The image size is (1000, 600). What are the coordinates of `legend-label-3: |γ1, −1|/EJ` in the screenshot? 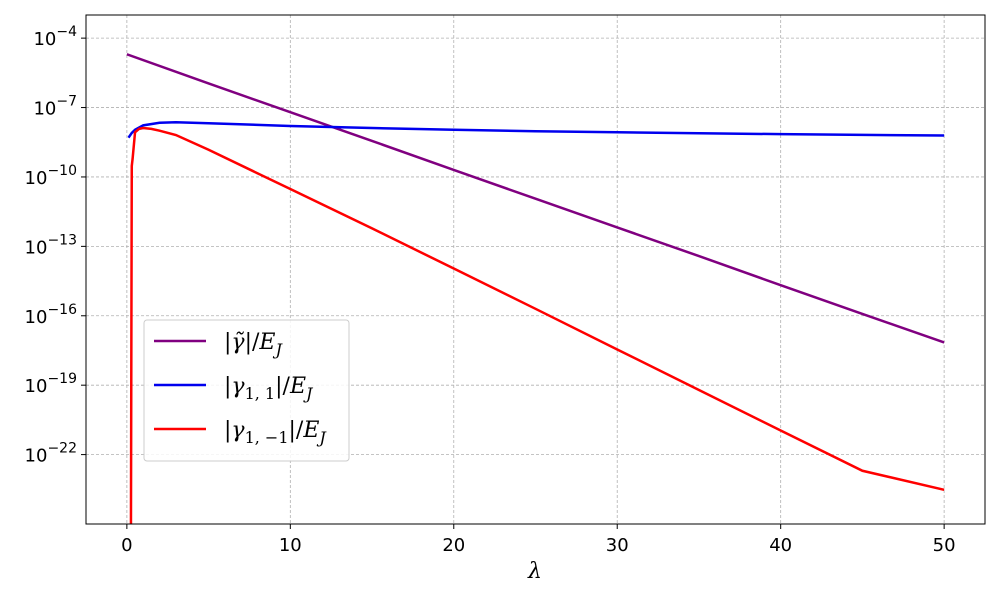 It's located at (275, 432).